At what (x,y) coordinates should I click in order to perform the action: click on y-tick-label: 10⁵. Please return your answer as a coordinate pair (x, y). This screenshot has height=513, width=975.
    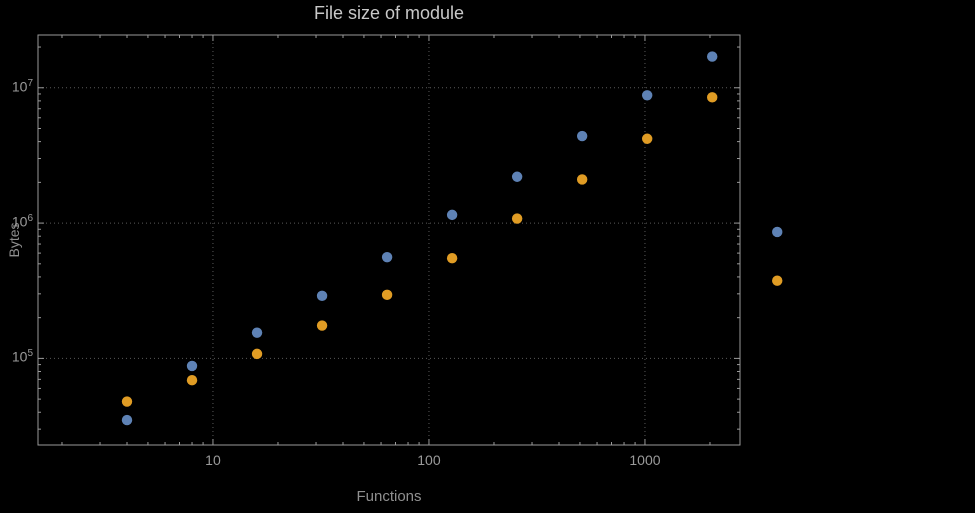
    Looking at the image, I should click on (22, 357).